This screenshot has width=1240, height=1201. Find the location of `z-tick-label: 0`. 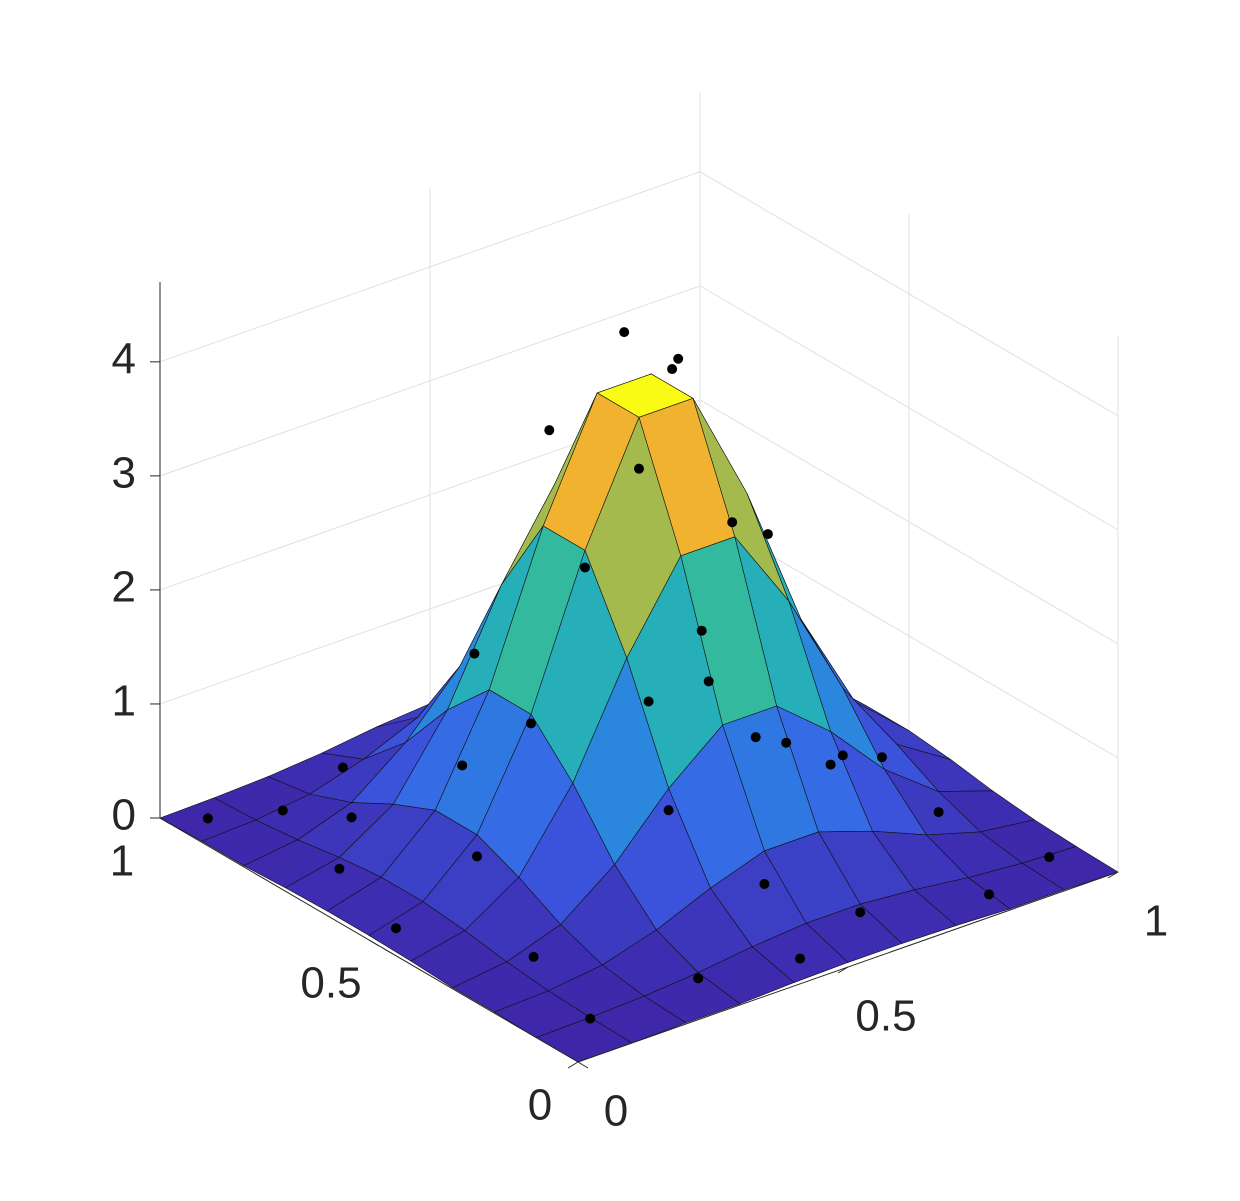

z-tick-label: 0 is located at coordinates (124, 815).